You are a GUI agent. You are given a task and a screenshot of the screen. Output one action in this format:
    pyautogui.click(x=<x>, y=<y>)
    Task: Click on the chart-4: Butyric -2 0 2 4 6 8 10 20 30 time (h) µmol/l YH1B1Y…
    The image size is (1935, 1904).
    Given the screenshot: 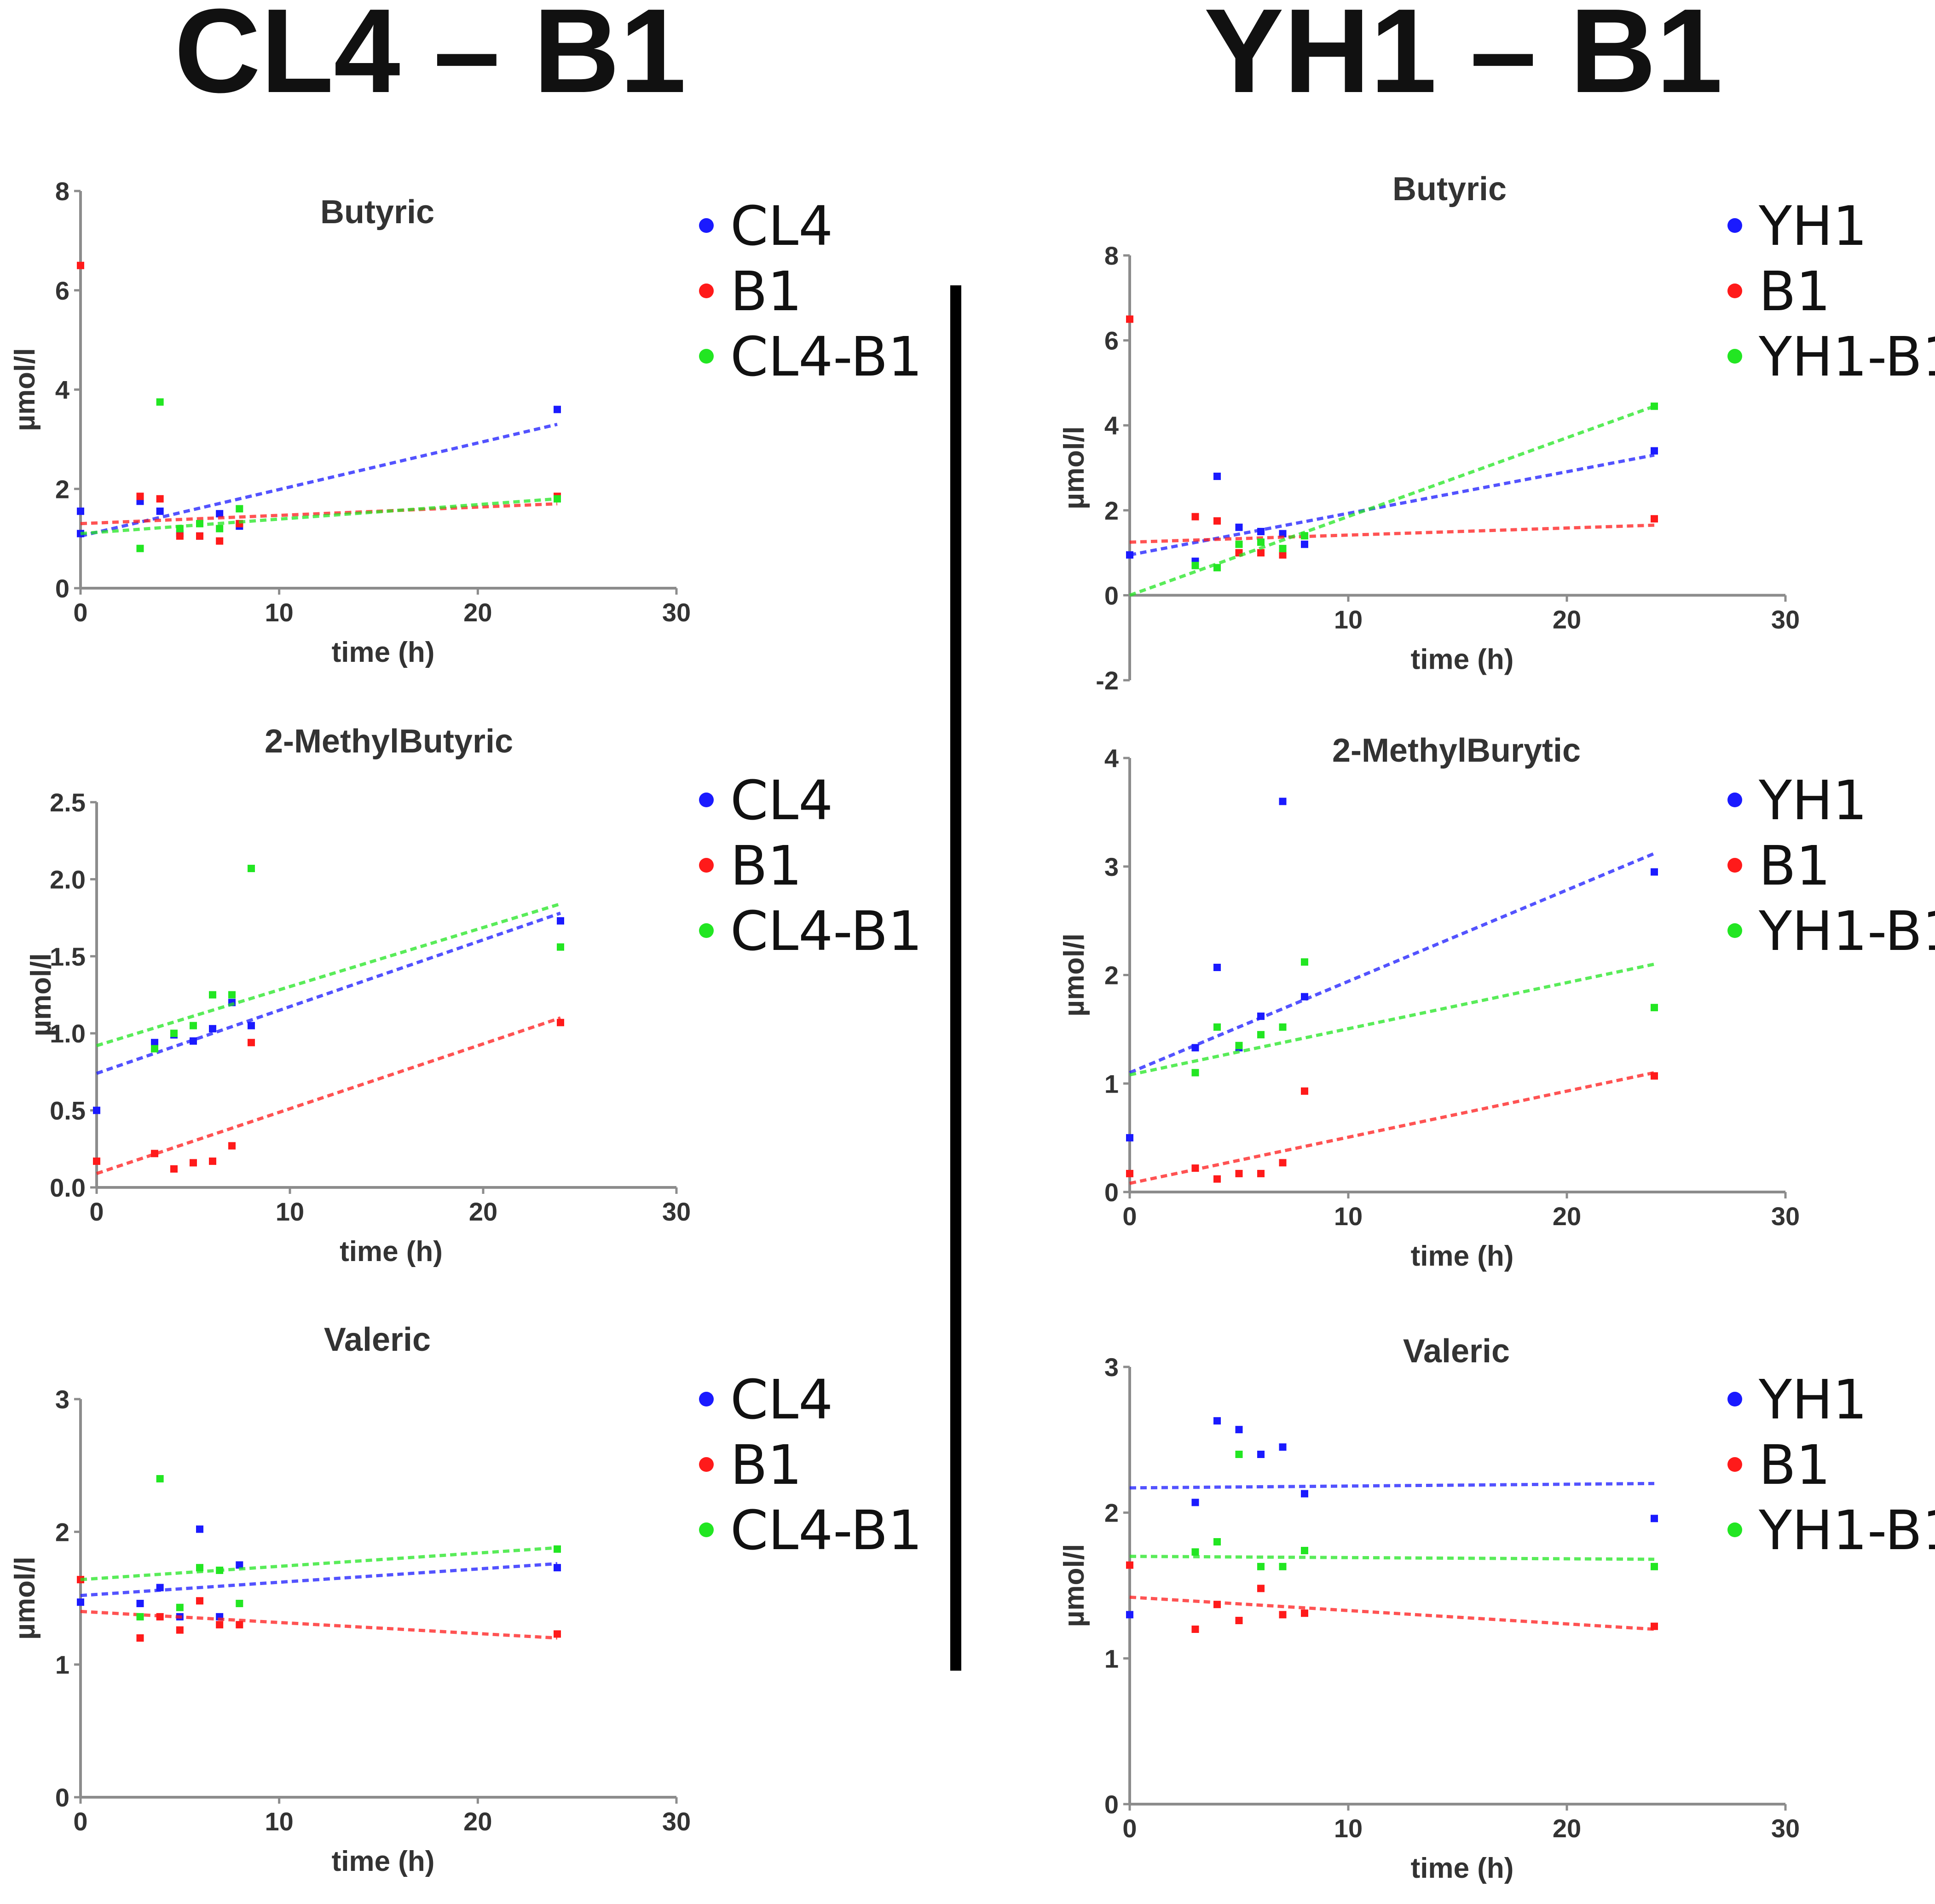 What is the action you would take?
    pyautogui.click(x=1497, y=433)
    